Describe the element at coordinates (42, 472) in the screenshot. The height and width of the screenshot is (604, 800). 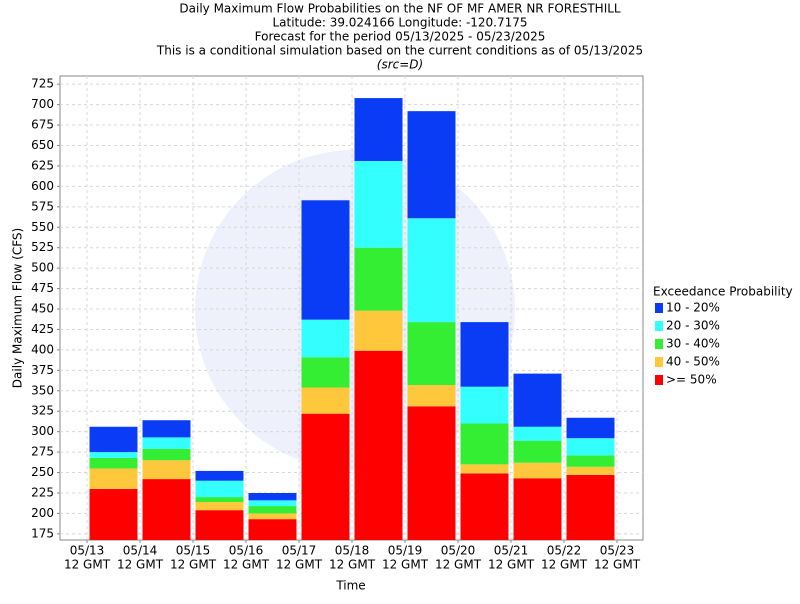
I see `y-tick-label: 250` at that location.